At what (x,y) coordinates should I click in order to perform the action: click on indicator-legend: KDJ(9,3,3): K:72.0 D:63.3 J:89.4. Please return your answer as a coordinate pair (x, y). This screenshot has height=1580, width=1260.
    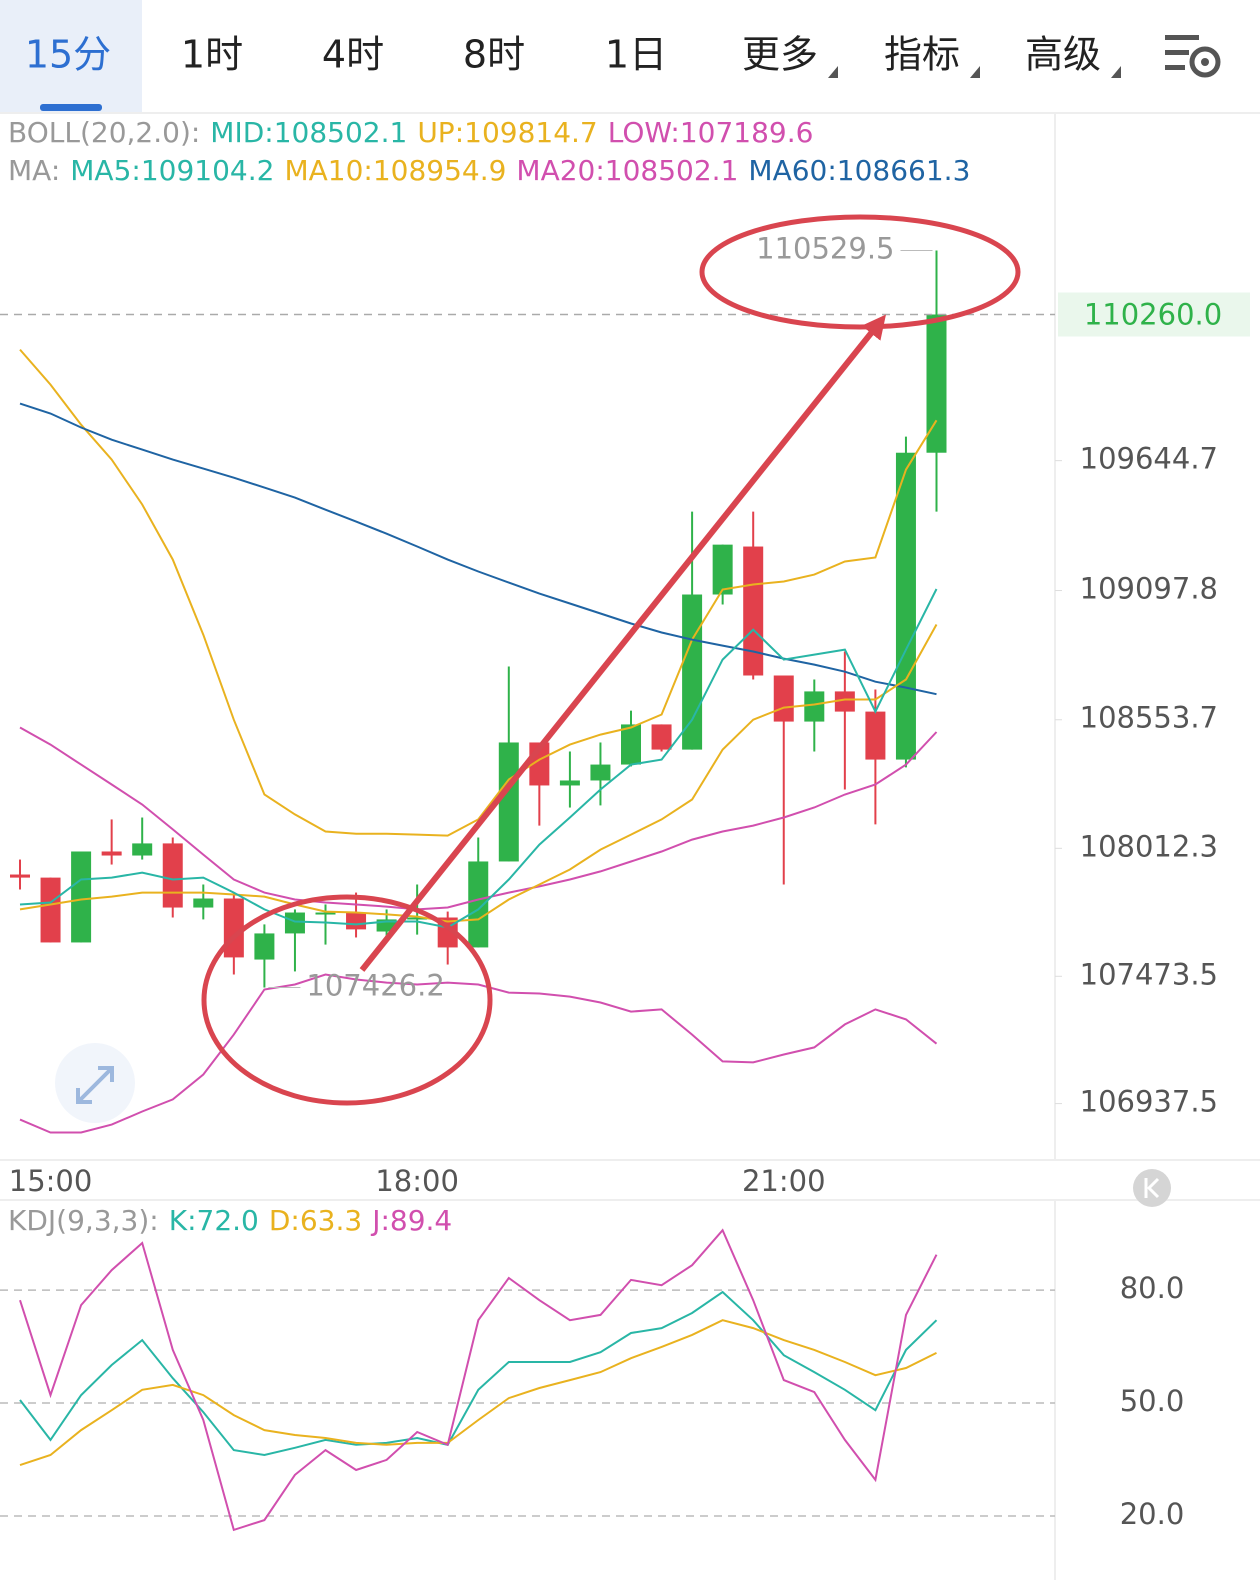
    Looking at the image, I should click on (230, 1220).